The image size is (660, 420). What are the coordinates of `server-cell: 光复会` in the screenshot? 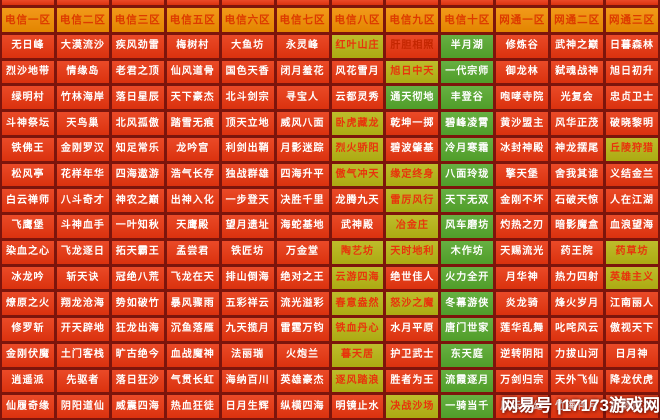 It's located at (577, 98).